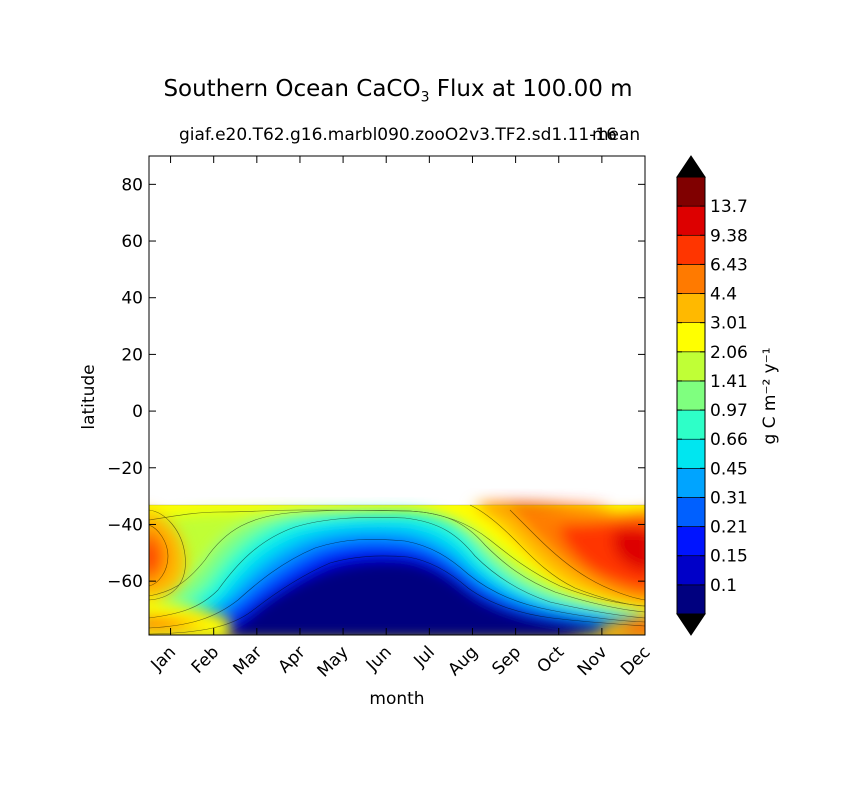 The width and height of the screenshot is (864, 788). I want to click on x-tick-label: Jan, so click(163, 658).